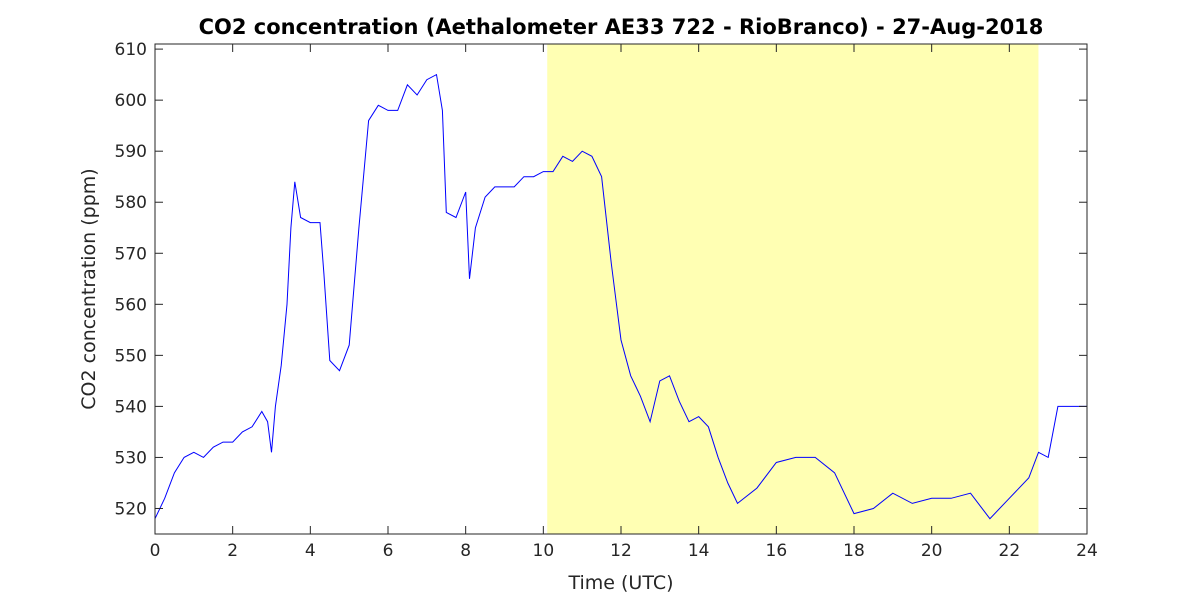 Image resolution: width=1200 pixels, height=600 pixels. Describe the element at coordinates (1010, 551) in the screenshot. I see `x-tick-label: 22` at that location.